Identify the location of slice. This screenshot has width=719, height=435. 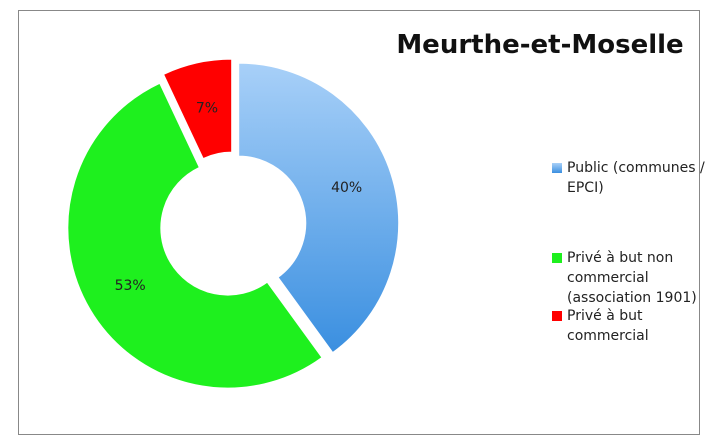
(197, 109).